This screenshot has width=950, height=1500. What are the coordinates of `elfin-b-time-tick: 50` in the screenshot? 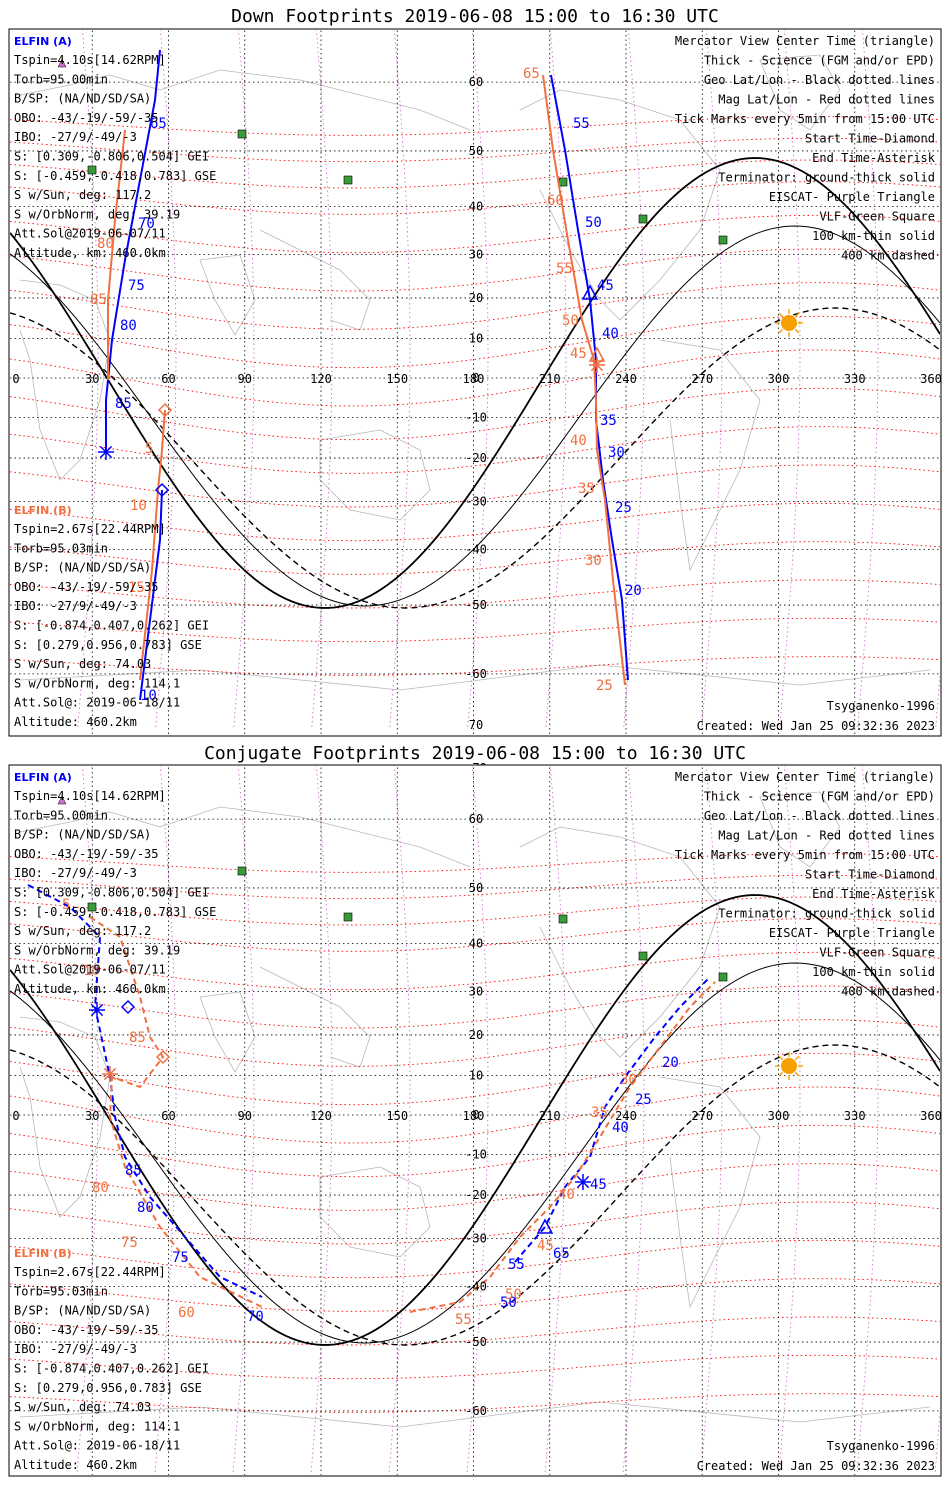 It's located at (513, 1295).